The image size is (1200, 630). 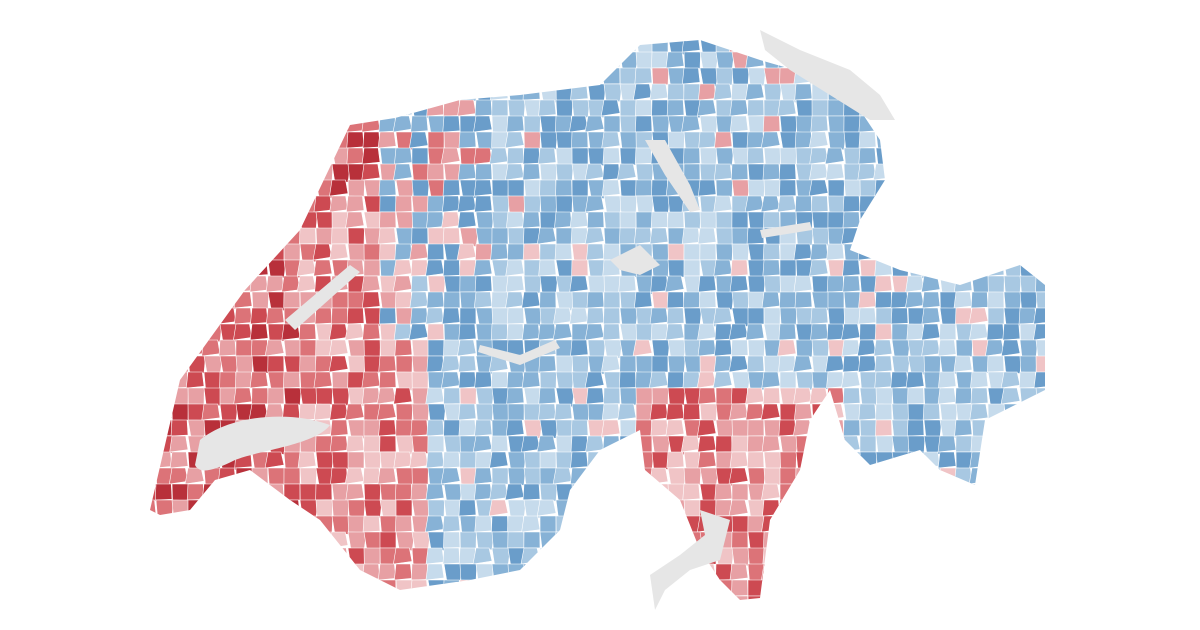 I want to click on lake, so click(x=519, y=352).